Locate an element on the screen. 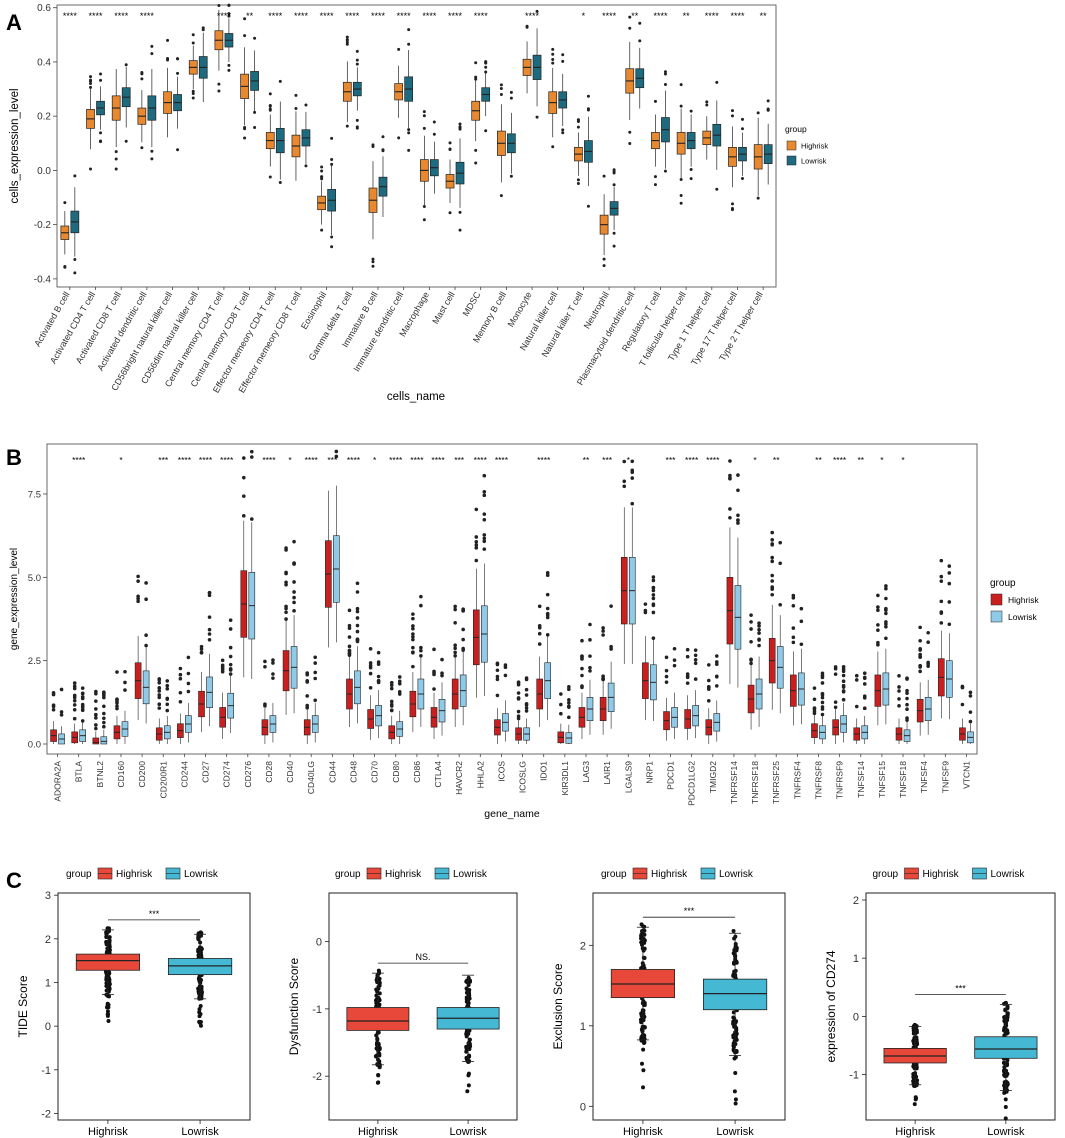  box-btla-highrisk-outlier is located at coordinates (74, 709).